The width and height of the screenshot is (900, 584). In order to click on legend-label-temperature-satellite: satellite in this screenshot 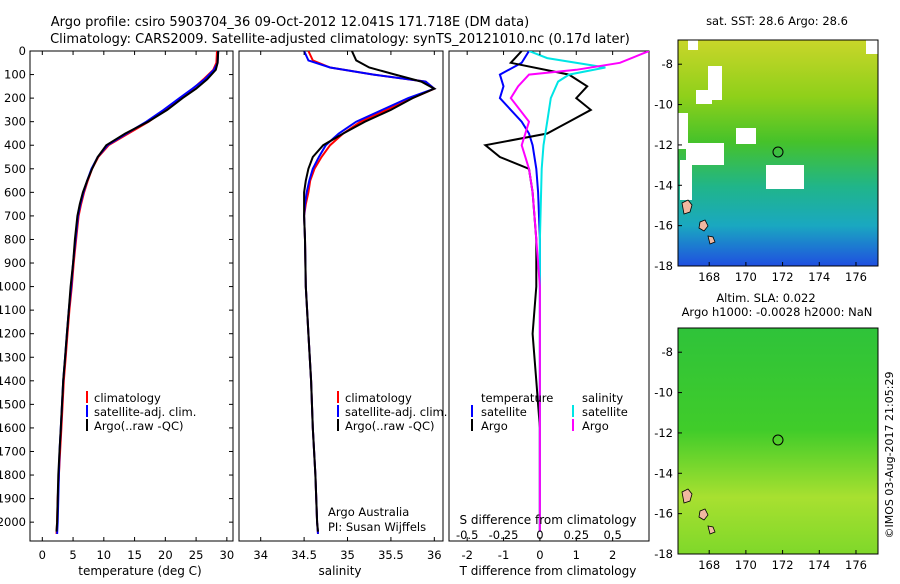, I will do `click(504, 412)`.